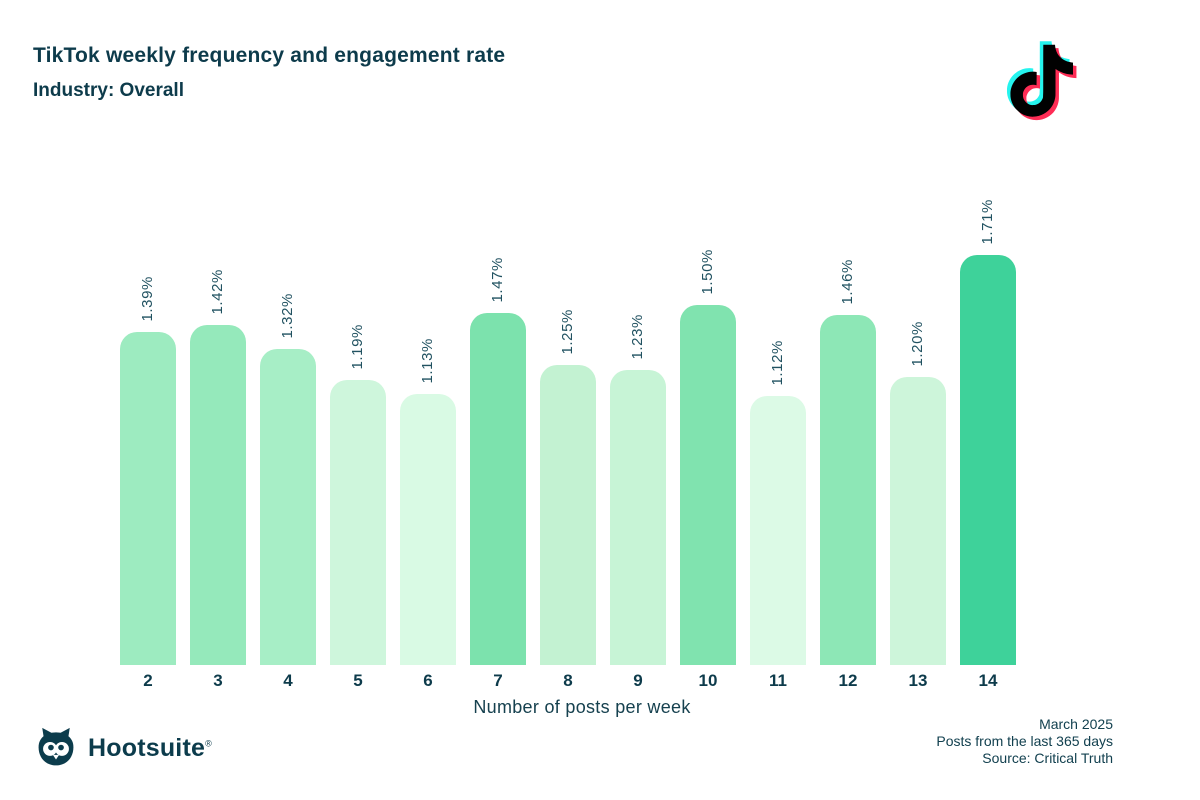 This screenshot has height=800, width=1200. What do you see at coordinates (777, 363) in the screenshot?
I see `bar-value-label: 1.12%` at bounding box center [777, 363].